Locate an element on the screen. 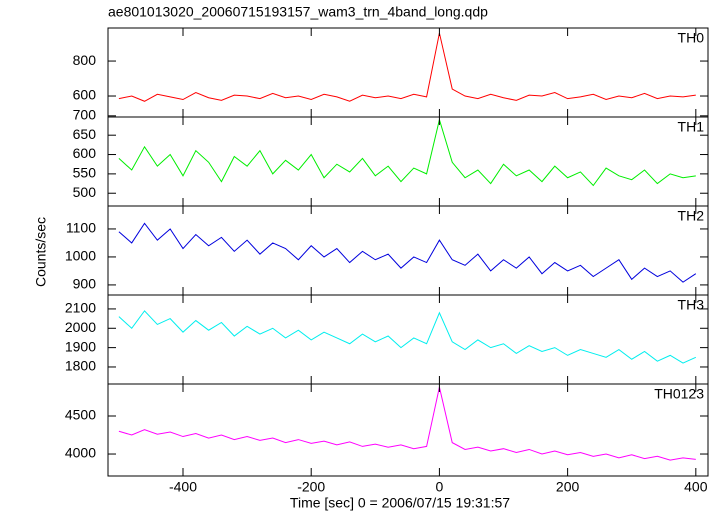 The image size is (724, 516). panel-label: TH0123 is located at coordinates (679, 394).